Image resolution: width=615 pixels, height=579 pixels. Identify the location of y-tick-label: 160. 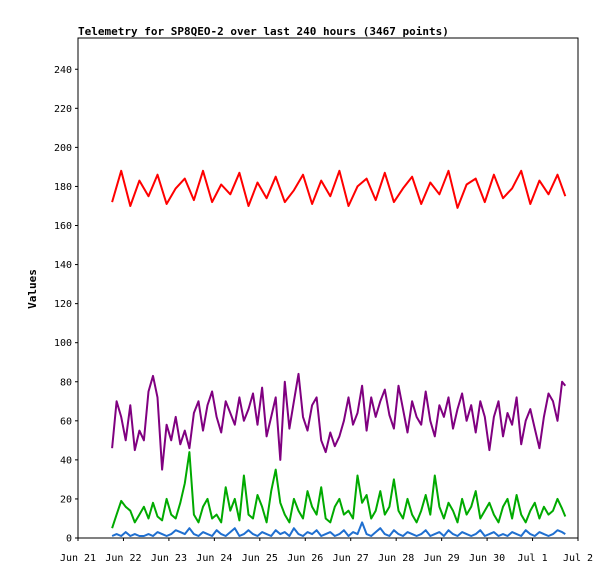
(63, 226).